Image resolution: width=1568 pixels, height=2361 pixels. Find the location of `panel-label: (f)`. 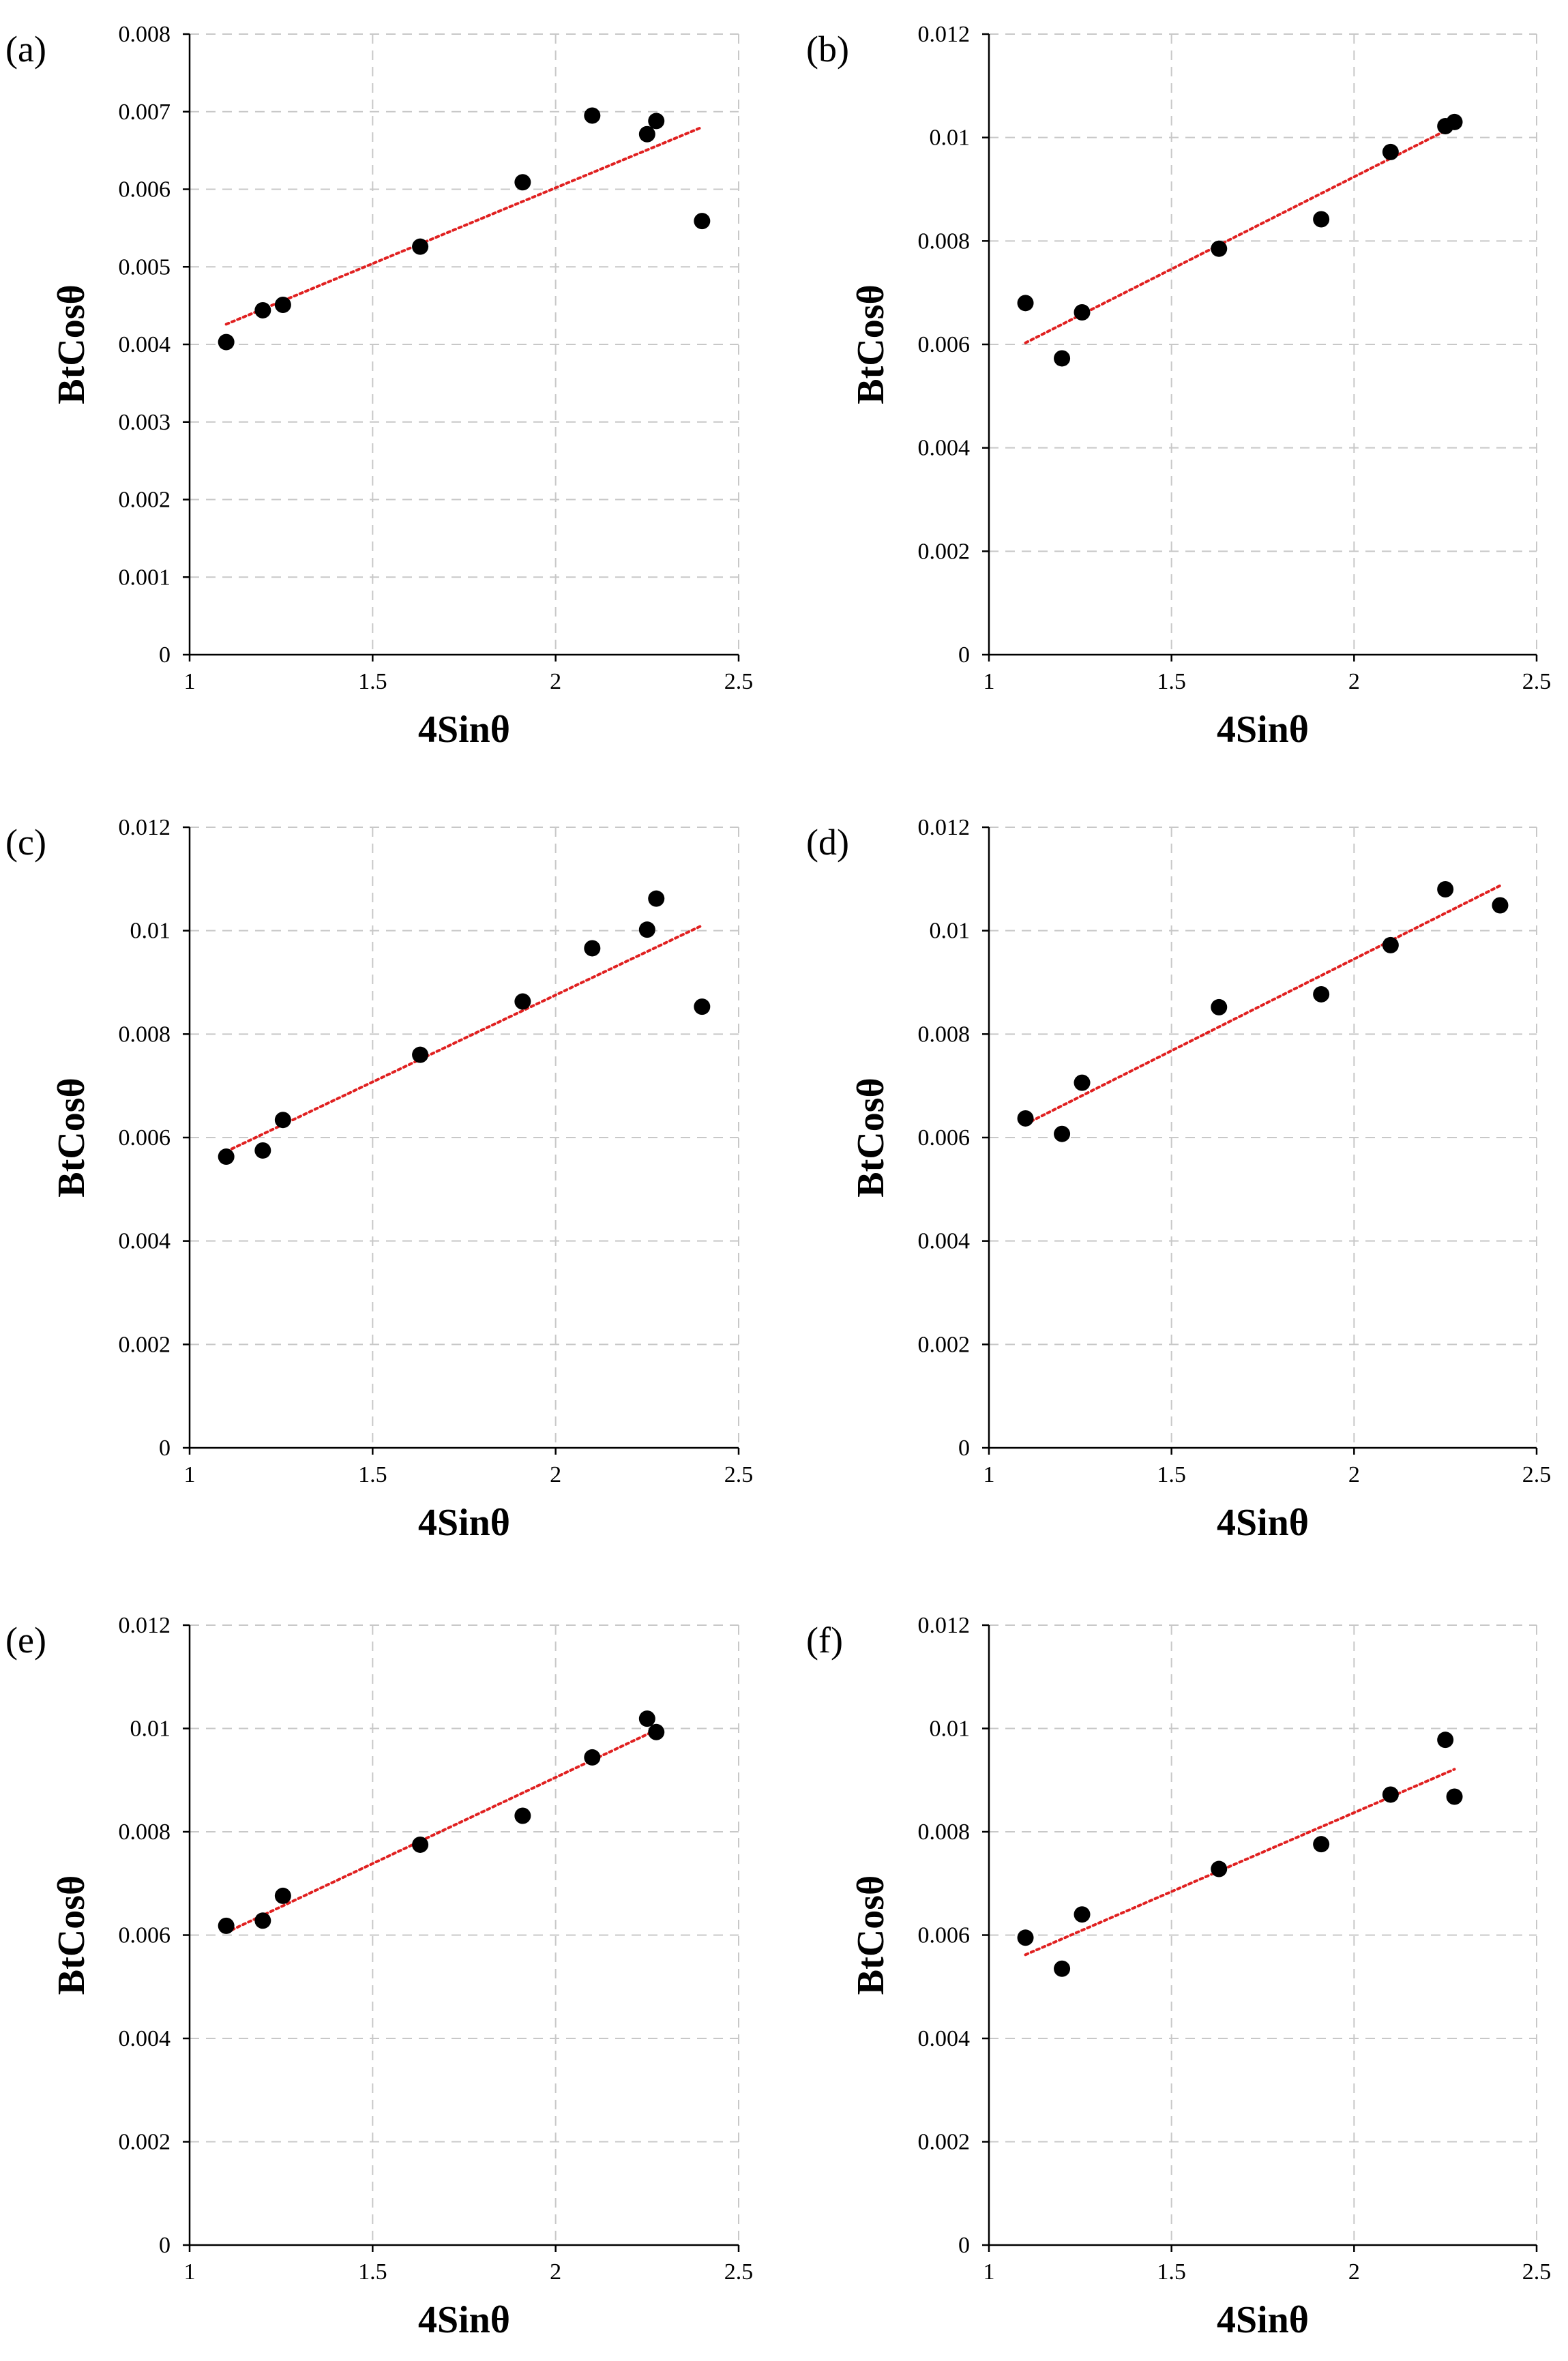

panel-label: (f) is located at coordinates (824, 1640).